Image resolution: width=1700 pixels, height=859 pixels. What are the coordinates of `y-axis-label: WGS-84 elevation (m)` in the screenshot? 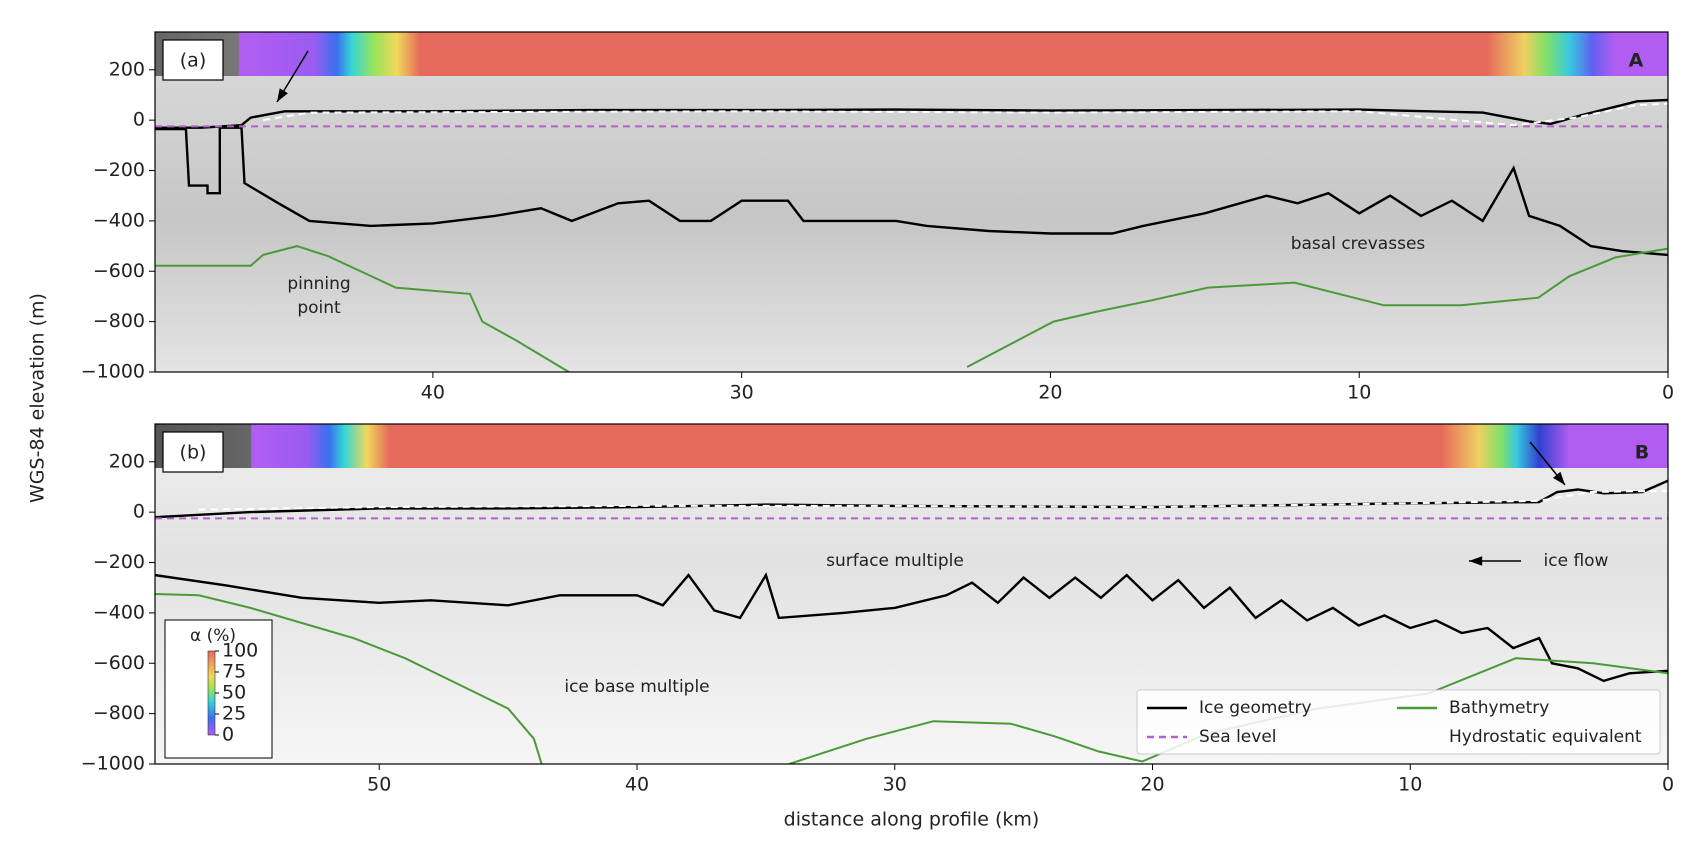 It's located at (38, 398).